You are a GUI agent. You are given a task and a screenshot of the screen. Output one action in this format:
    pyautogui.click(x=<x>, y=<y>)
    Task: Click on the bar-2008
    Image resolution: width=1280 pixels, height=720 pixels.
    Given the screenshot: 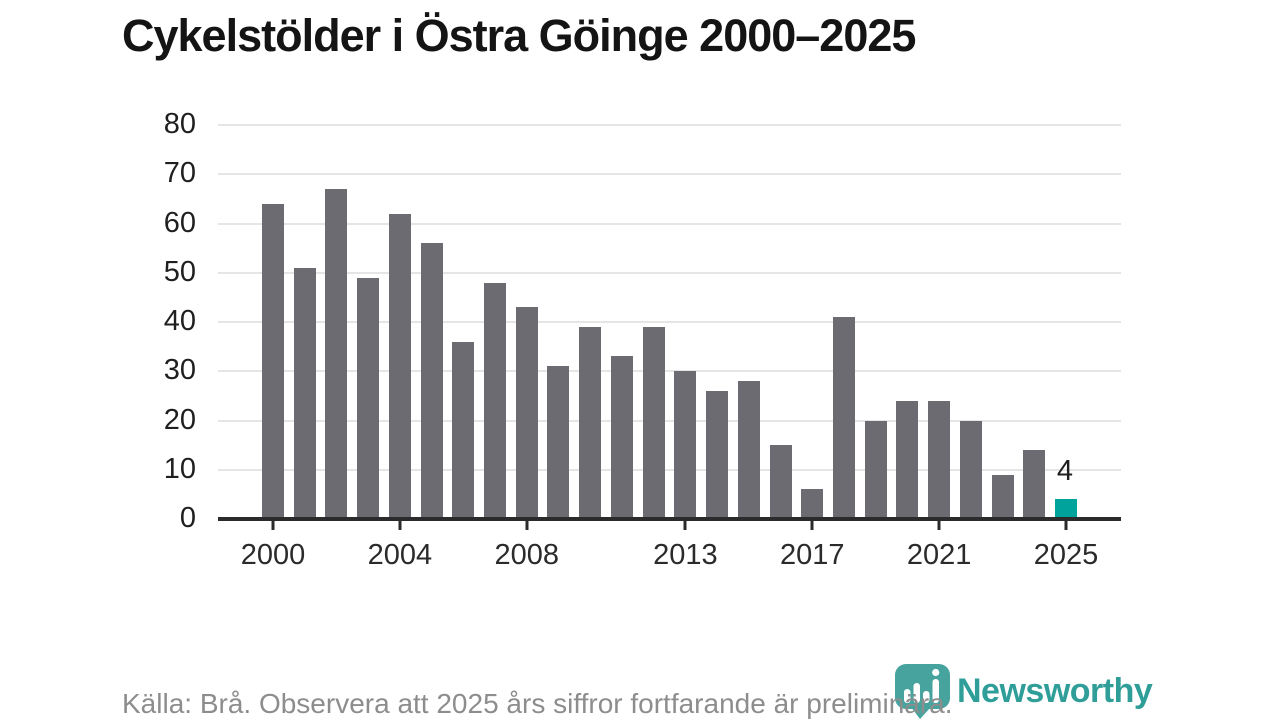 What is the action you would take?
    pyautogui.click(x=526, y=413)
    